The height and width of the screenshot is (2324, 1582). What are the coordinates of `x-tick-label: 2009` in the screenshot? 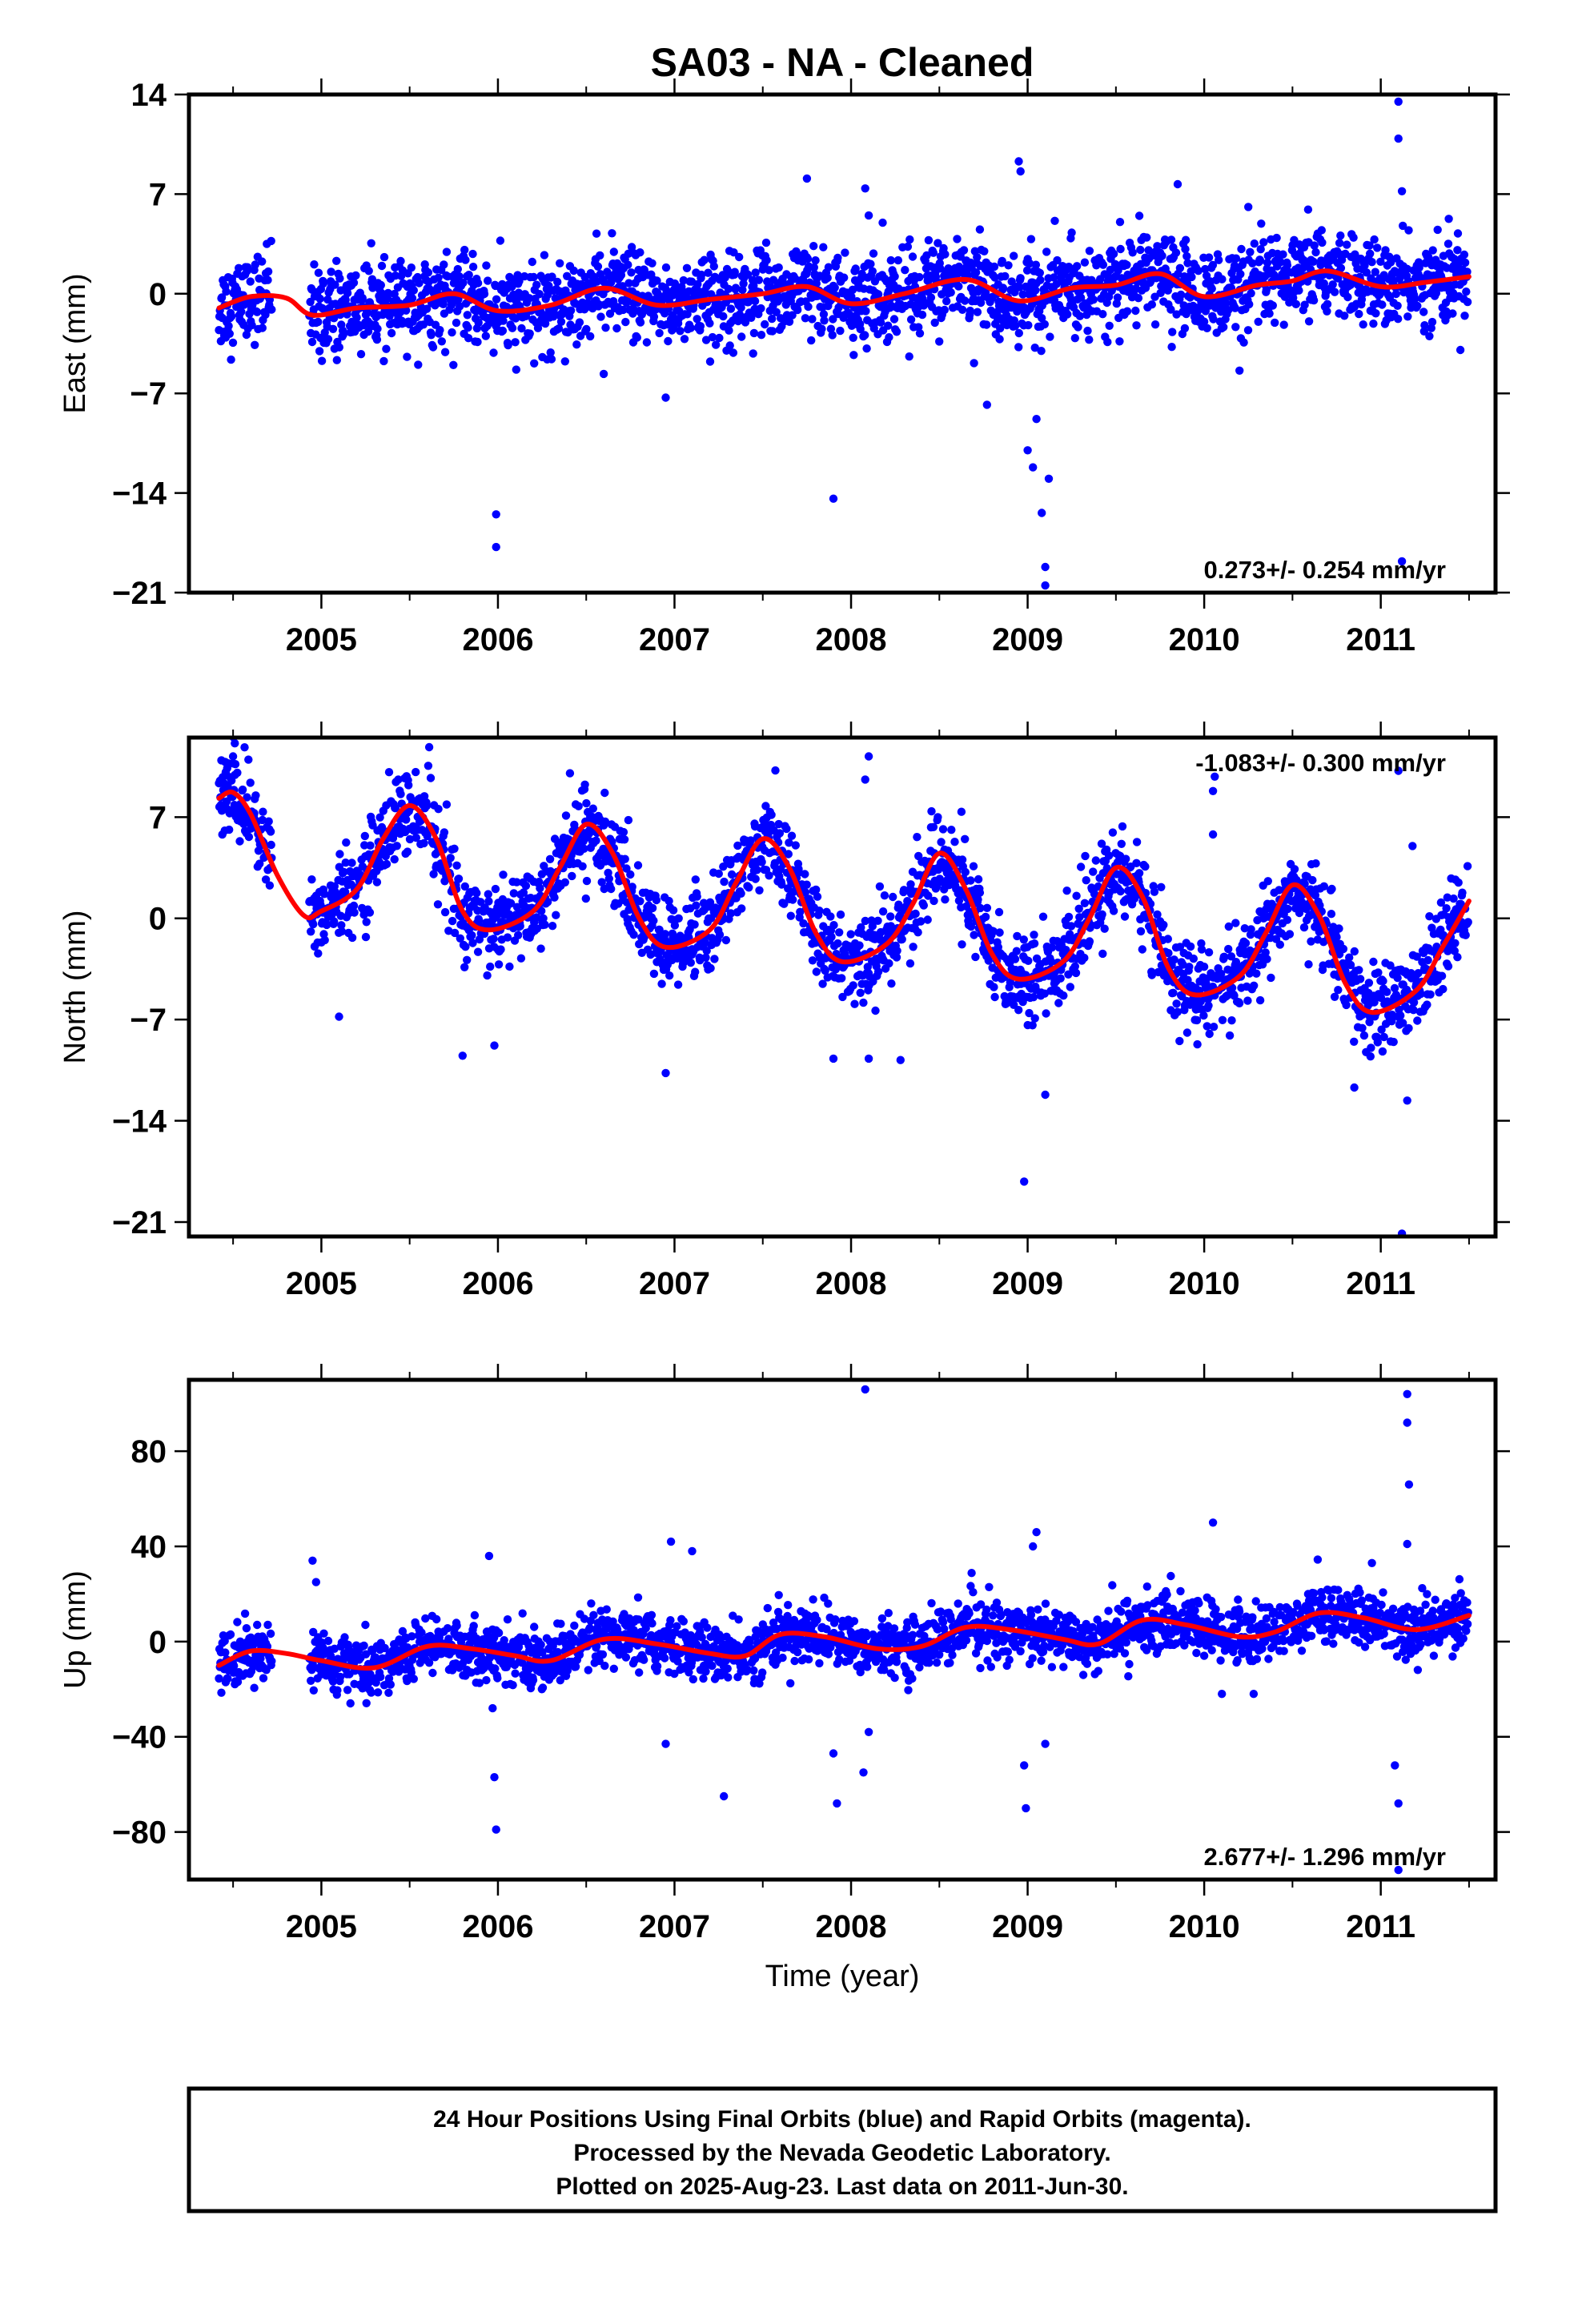 It's located at (1028, 1283).